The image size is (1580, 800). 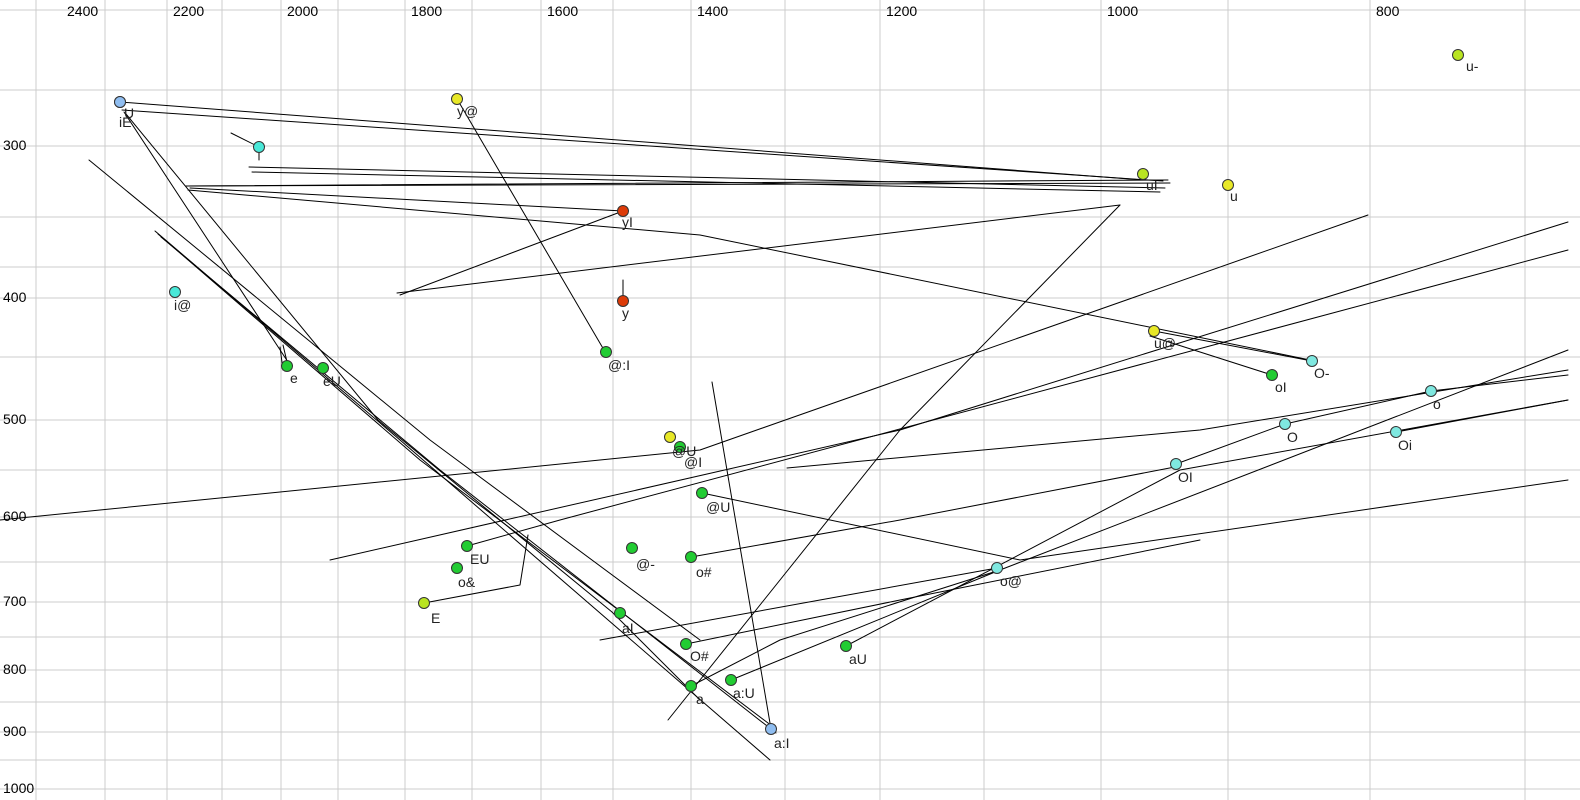 What do you see at coordinates (129, 113) in the screenshot?
I see `data-point-label: U` at bounding box center [129, 113].